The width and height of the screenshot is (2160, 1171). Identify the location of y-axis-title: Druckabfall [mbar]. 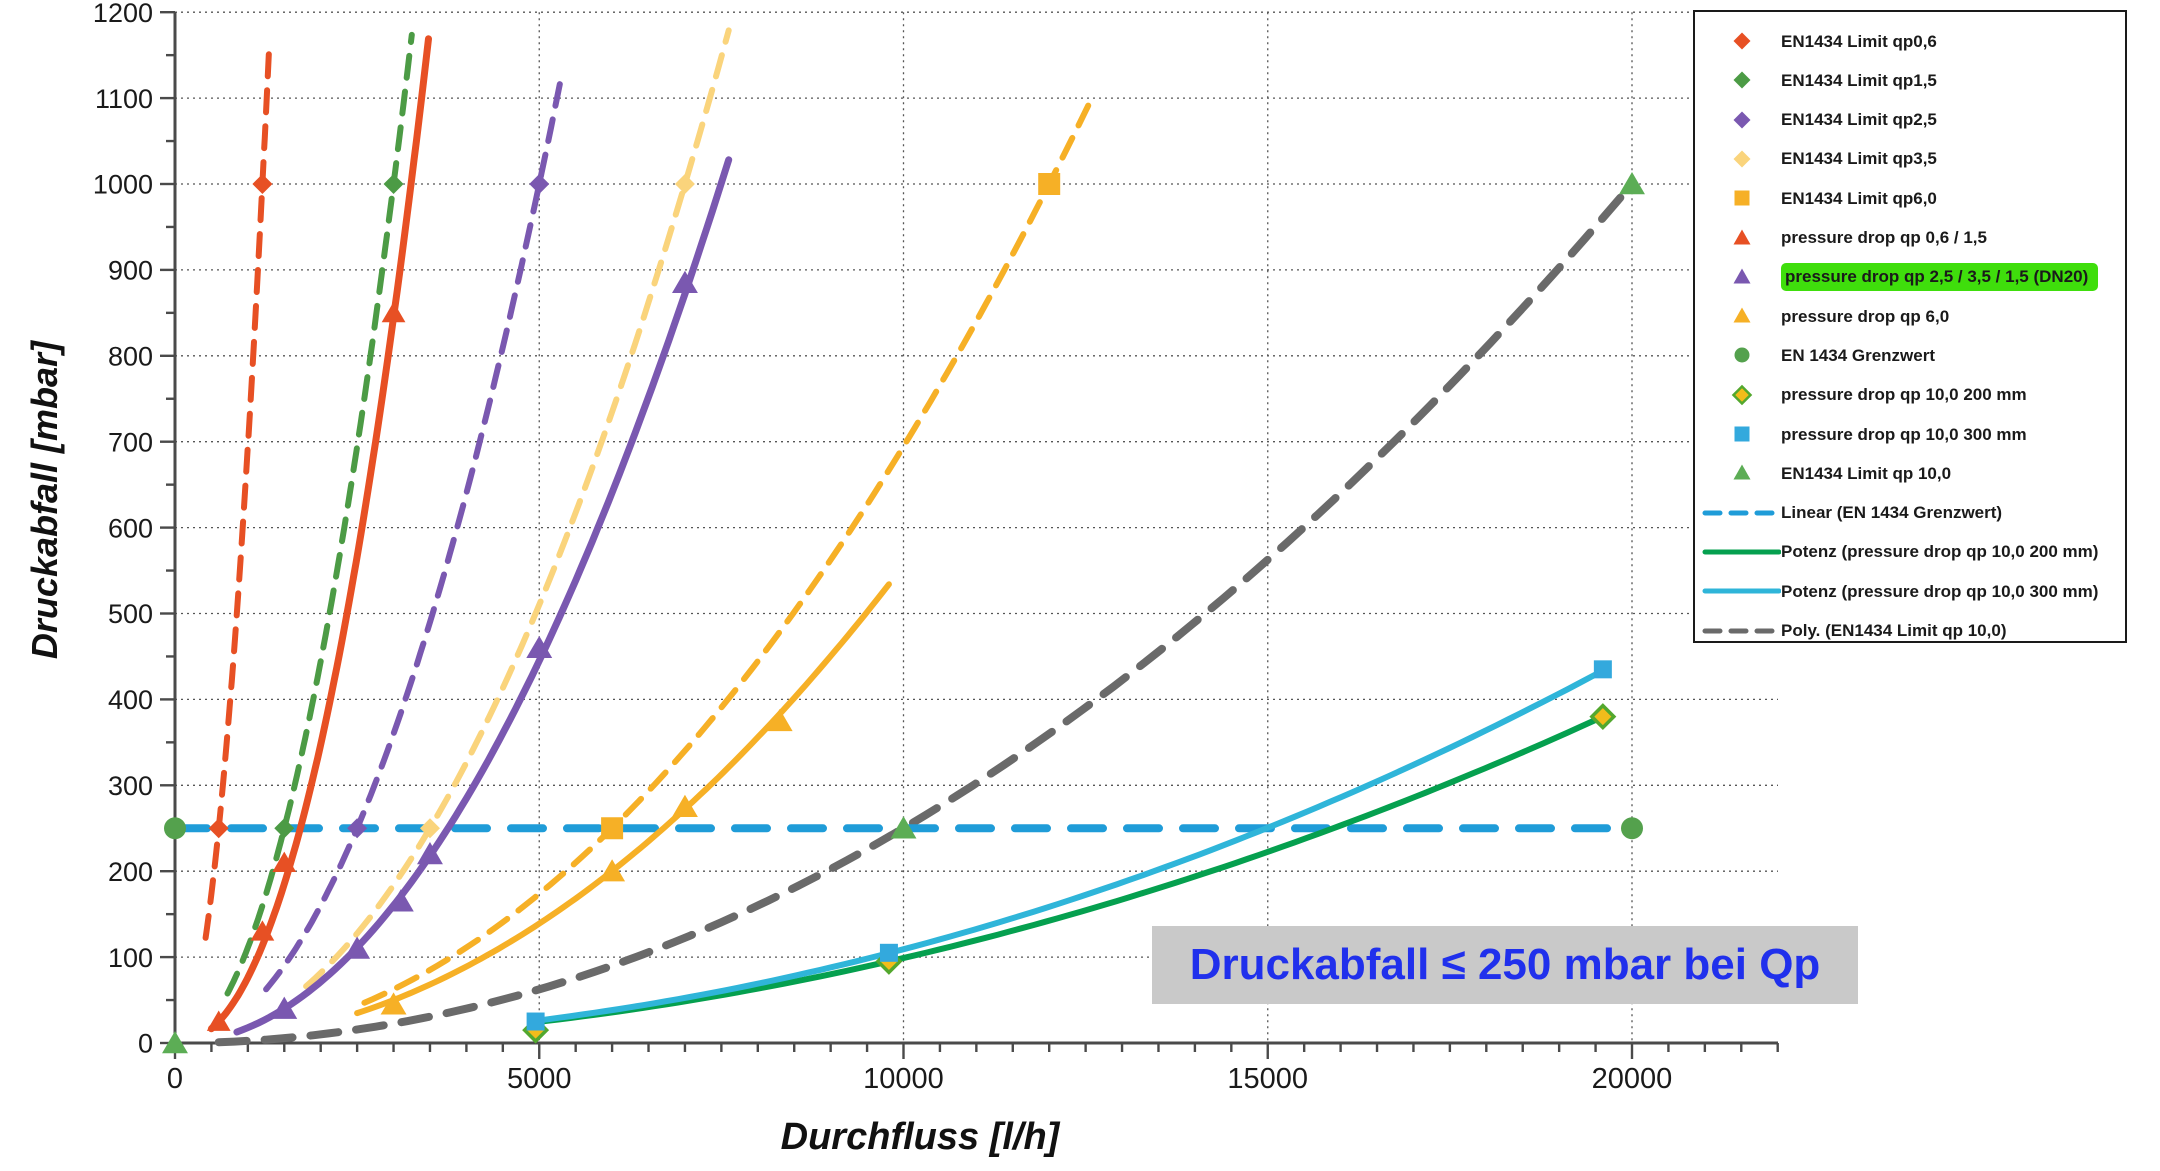
(45, 500).